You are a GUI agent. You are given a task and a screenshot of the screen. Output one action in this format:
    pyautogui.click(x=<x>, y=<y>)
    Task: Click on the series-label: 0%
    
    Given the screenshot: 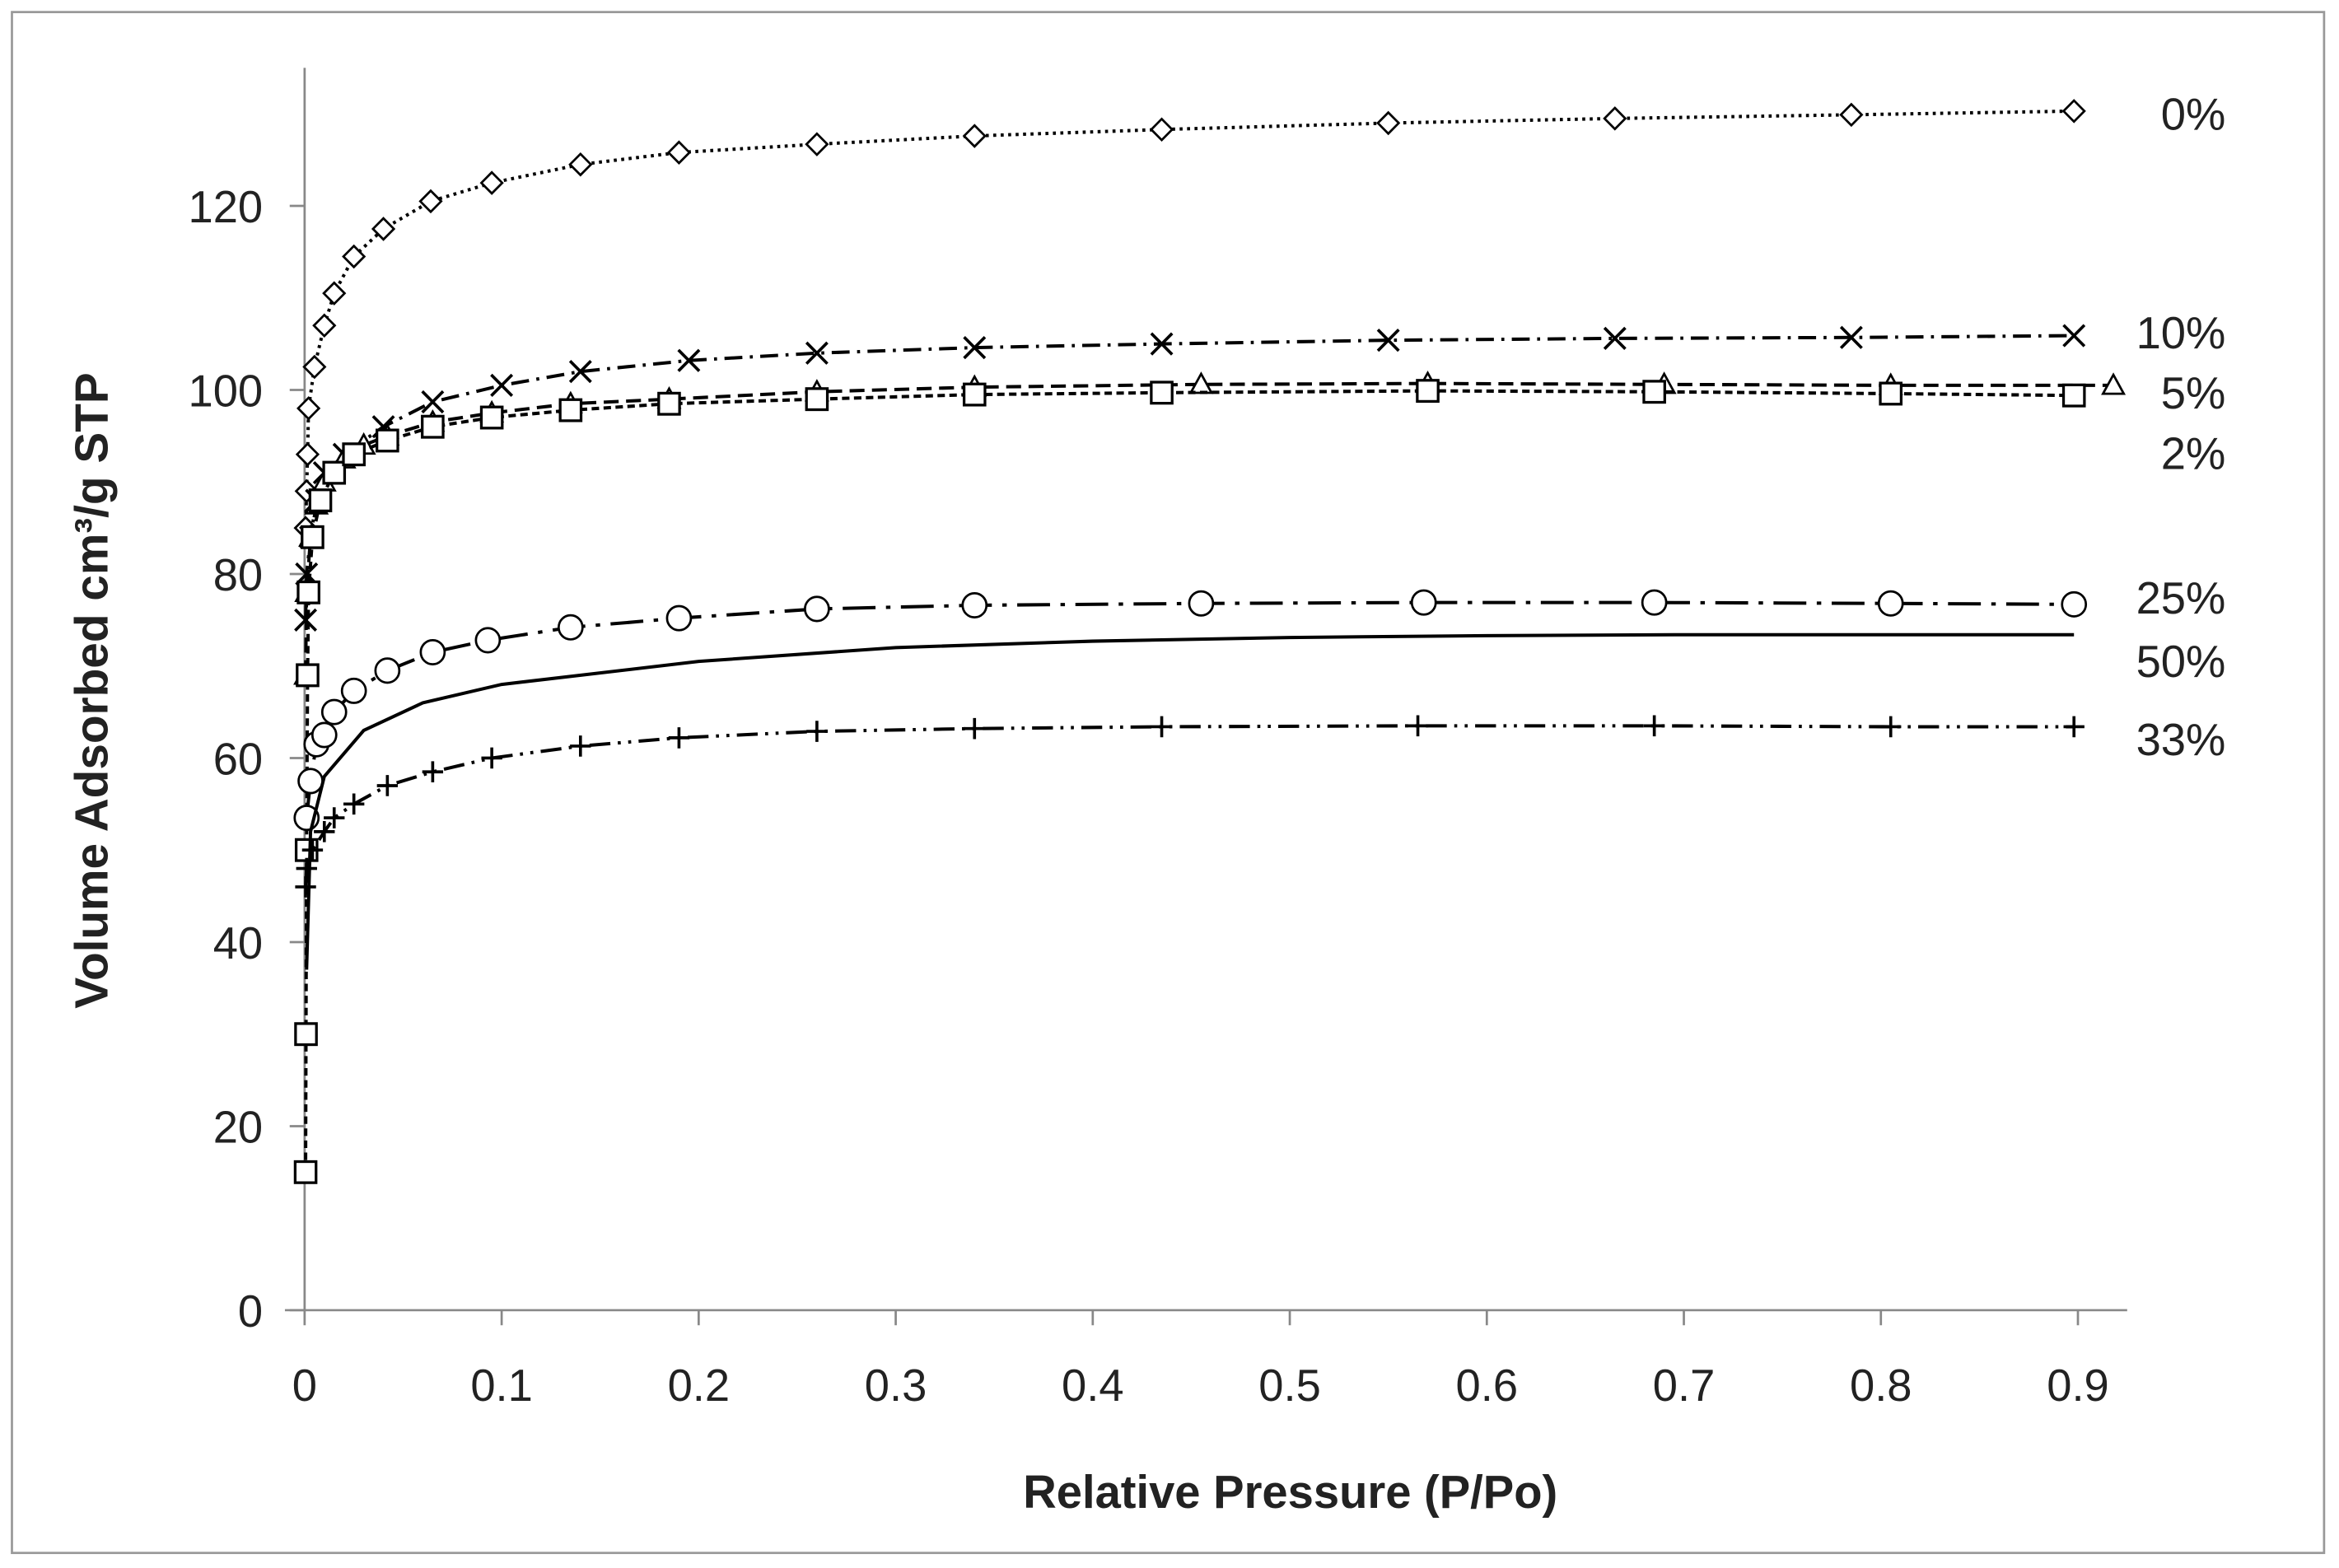 What is the action you would take?
    pyautogui.click(x=2193, y=114)
    